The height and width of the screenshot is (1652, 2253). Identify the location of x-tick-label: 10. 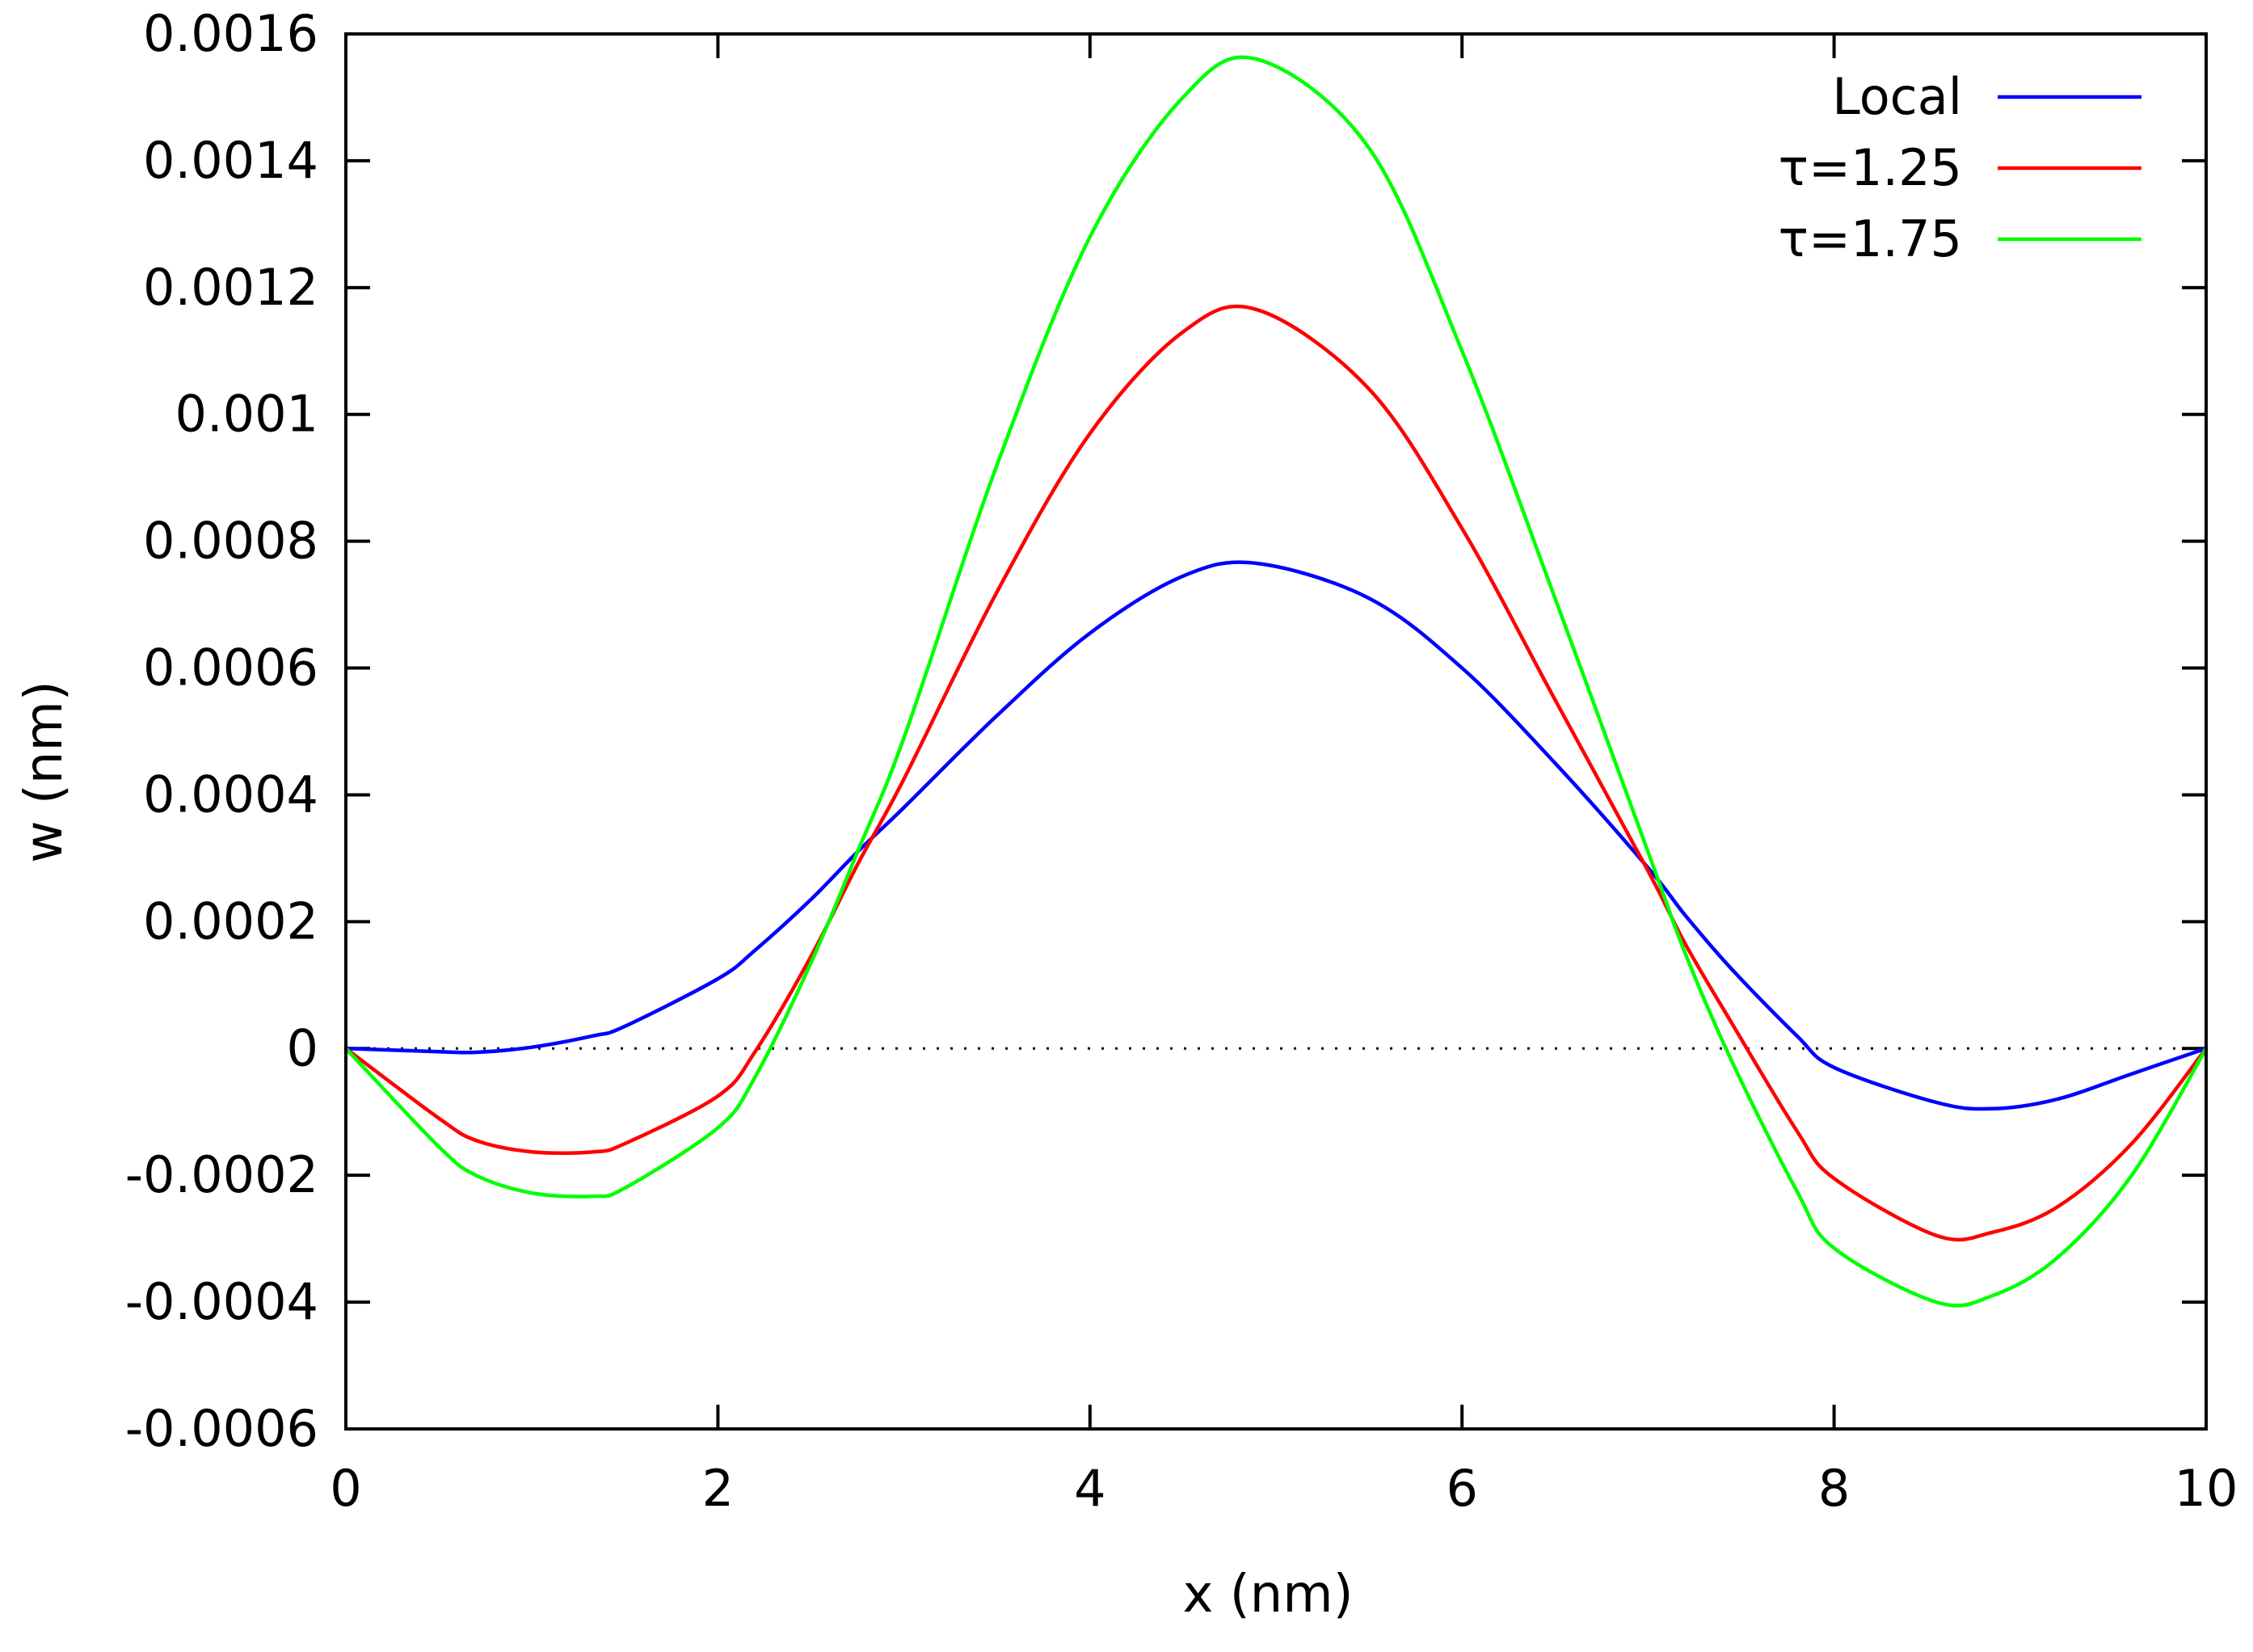
(2206, 1488).